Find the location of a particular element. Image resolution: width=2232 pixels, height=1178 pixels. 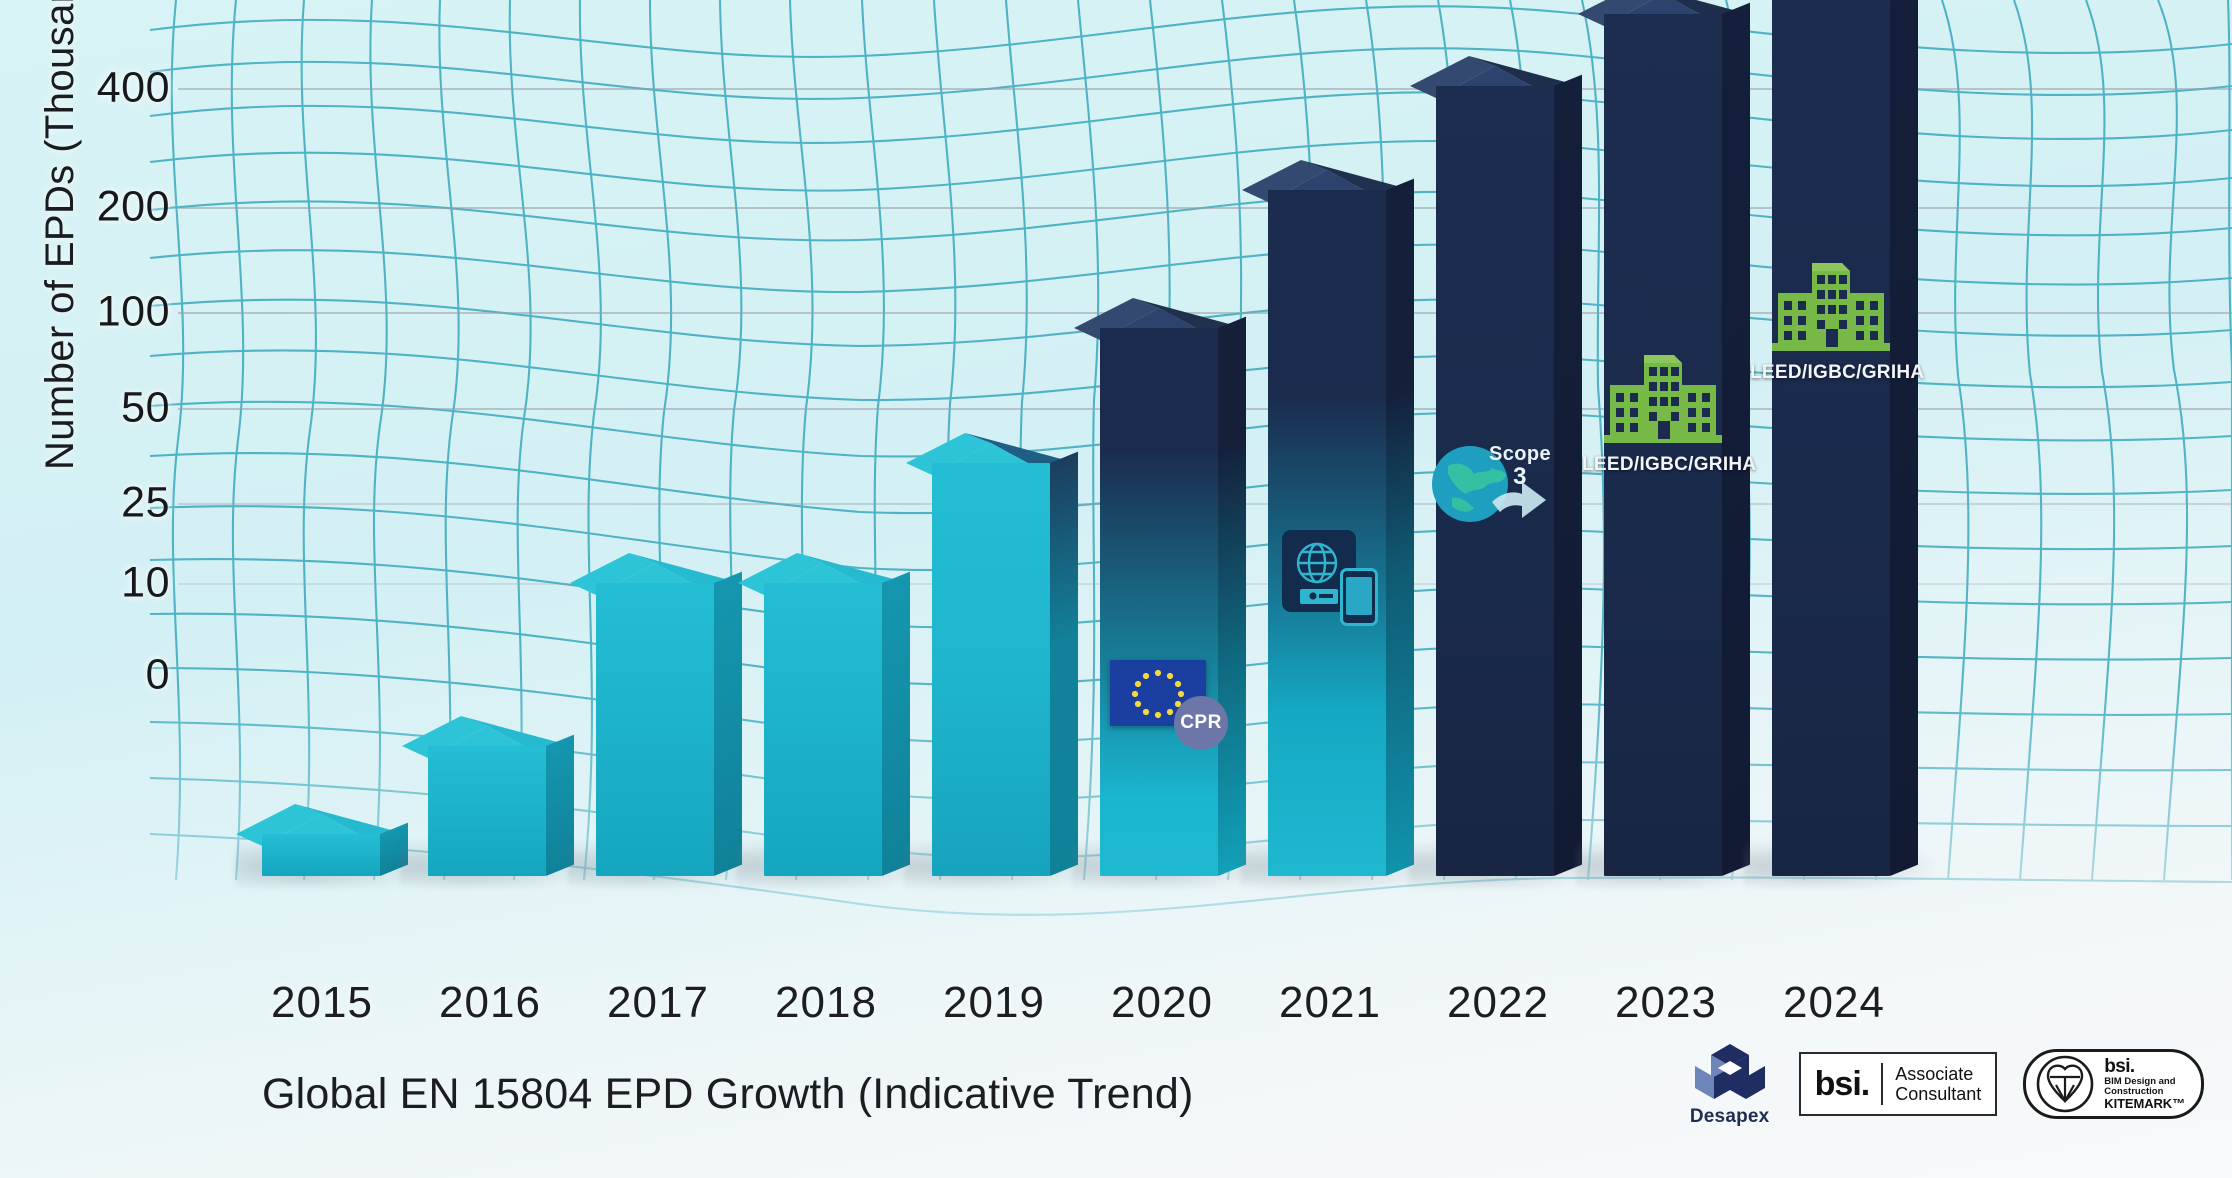

y-tick-200: 200 is located at coordinates (133, 206).